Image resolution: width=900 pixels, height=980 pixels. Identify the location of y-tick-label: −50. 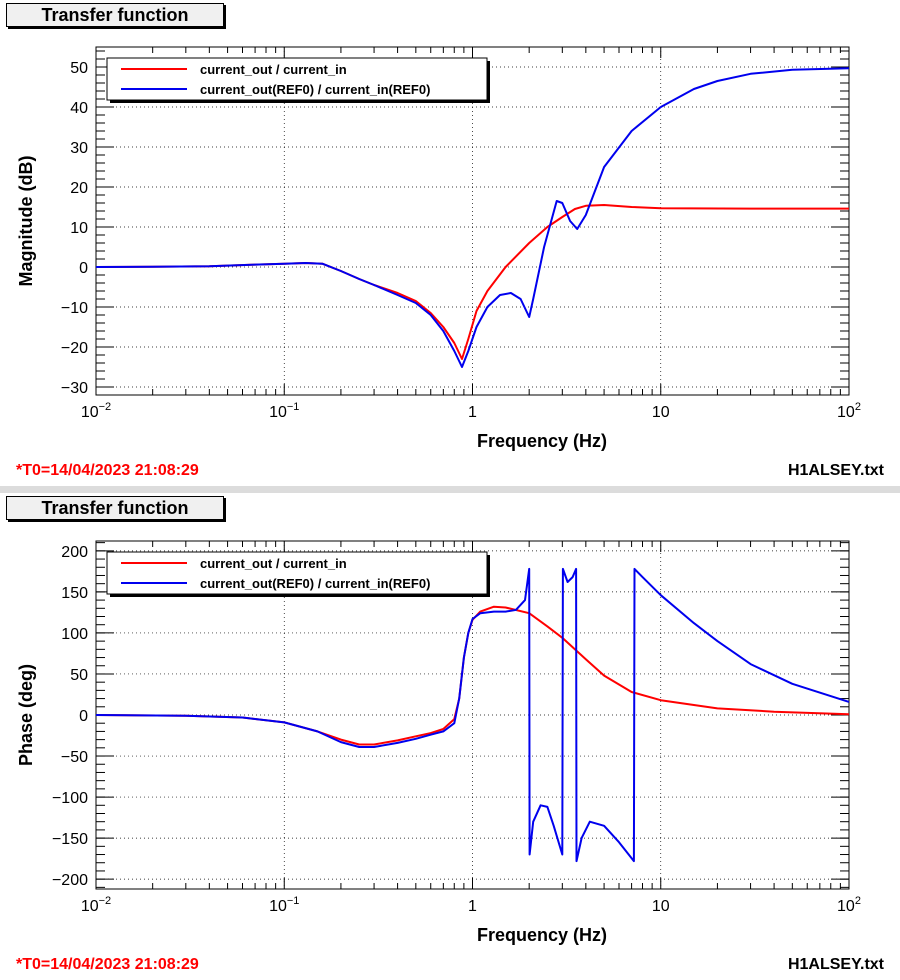
(74, 757).